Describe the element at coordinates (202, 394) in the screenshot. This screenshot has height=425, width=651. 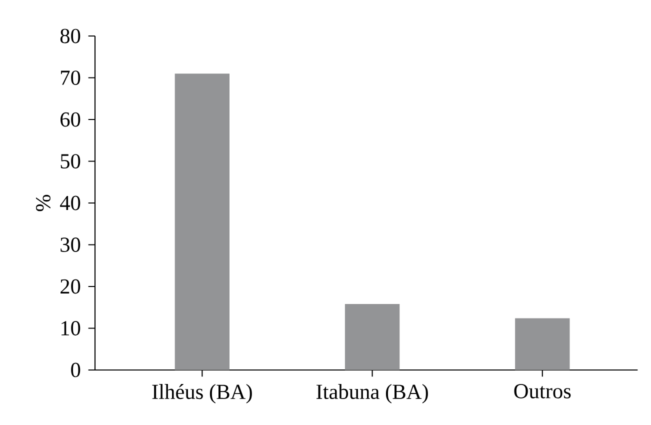
I see `x-tick-label: Ilhéus (BA)` at that location.